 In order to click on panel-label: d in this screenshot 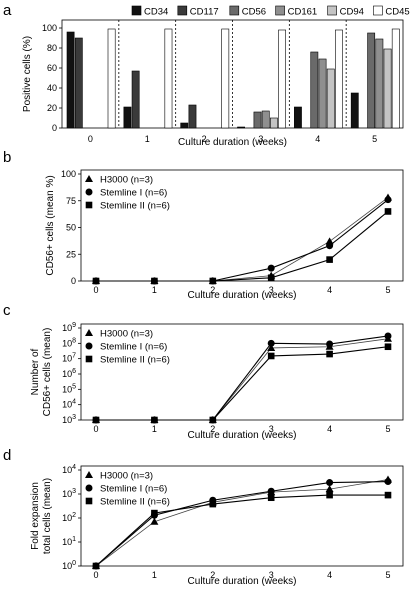, I will do `click(7, 455)`.